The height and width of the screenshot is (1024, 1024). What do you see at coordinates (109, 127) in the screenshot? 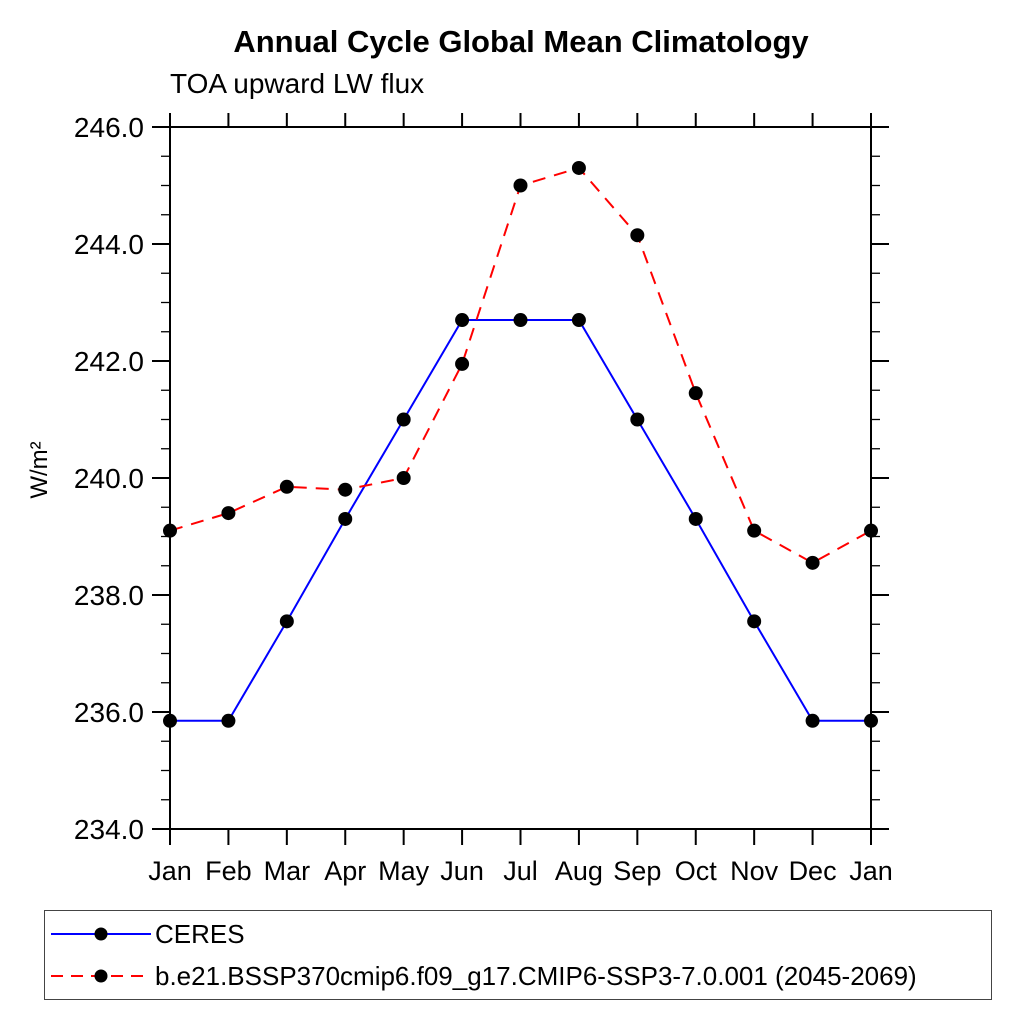
I see `y-tick-label: 246.0` at bounding box center [109, 127].